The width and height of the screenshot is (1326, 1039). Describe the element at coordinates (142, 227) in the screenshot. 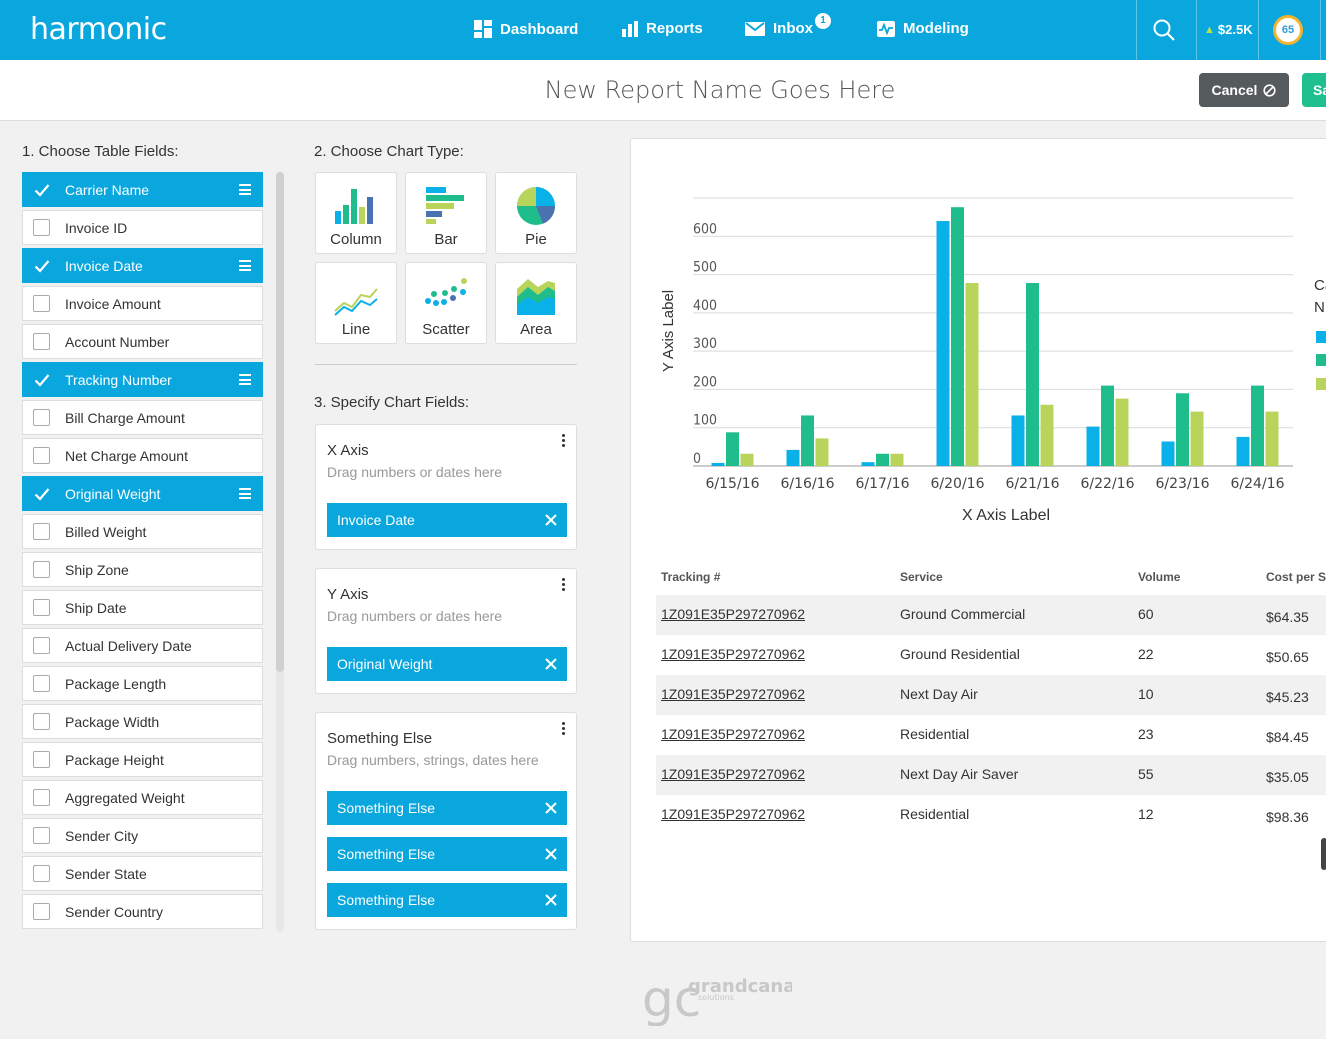

I see `table-field-item: Invoice ID` at that location.